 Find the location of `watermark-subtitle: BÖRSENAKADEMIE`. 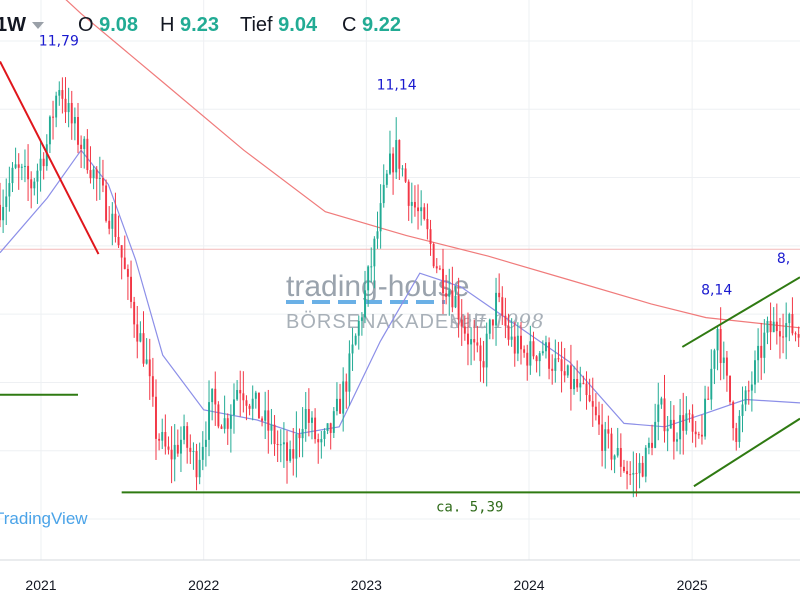

watermark-subtitle: BÖRSENAKADEMIE is located at coordinates (387, 322).